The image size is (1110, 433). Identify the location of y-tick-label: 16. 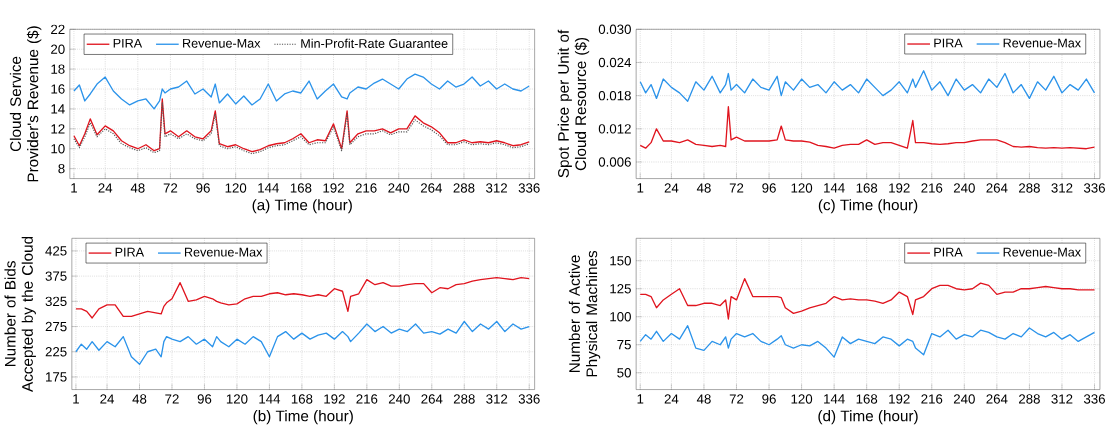
(58, 89).